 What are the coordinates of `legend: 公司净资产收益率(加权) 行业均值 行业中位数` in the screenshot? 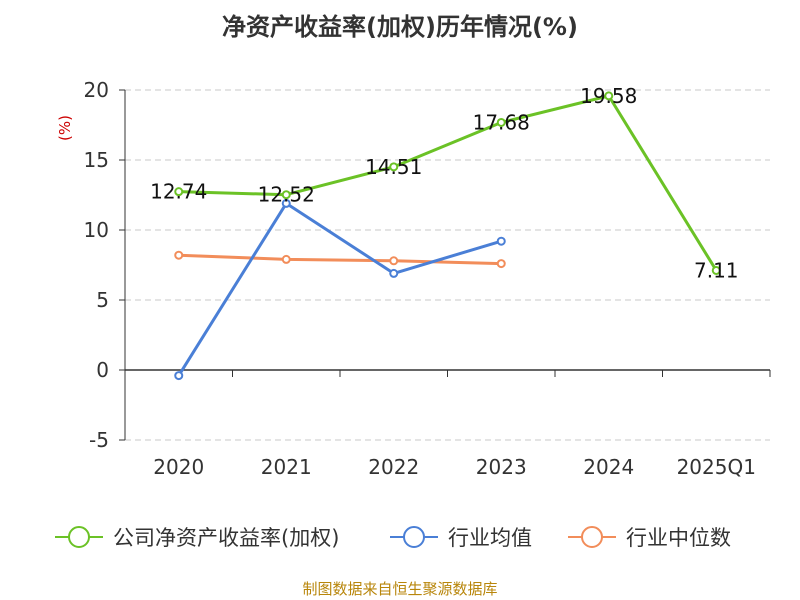 It's located at (393, 538).